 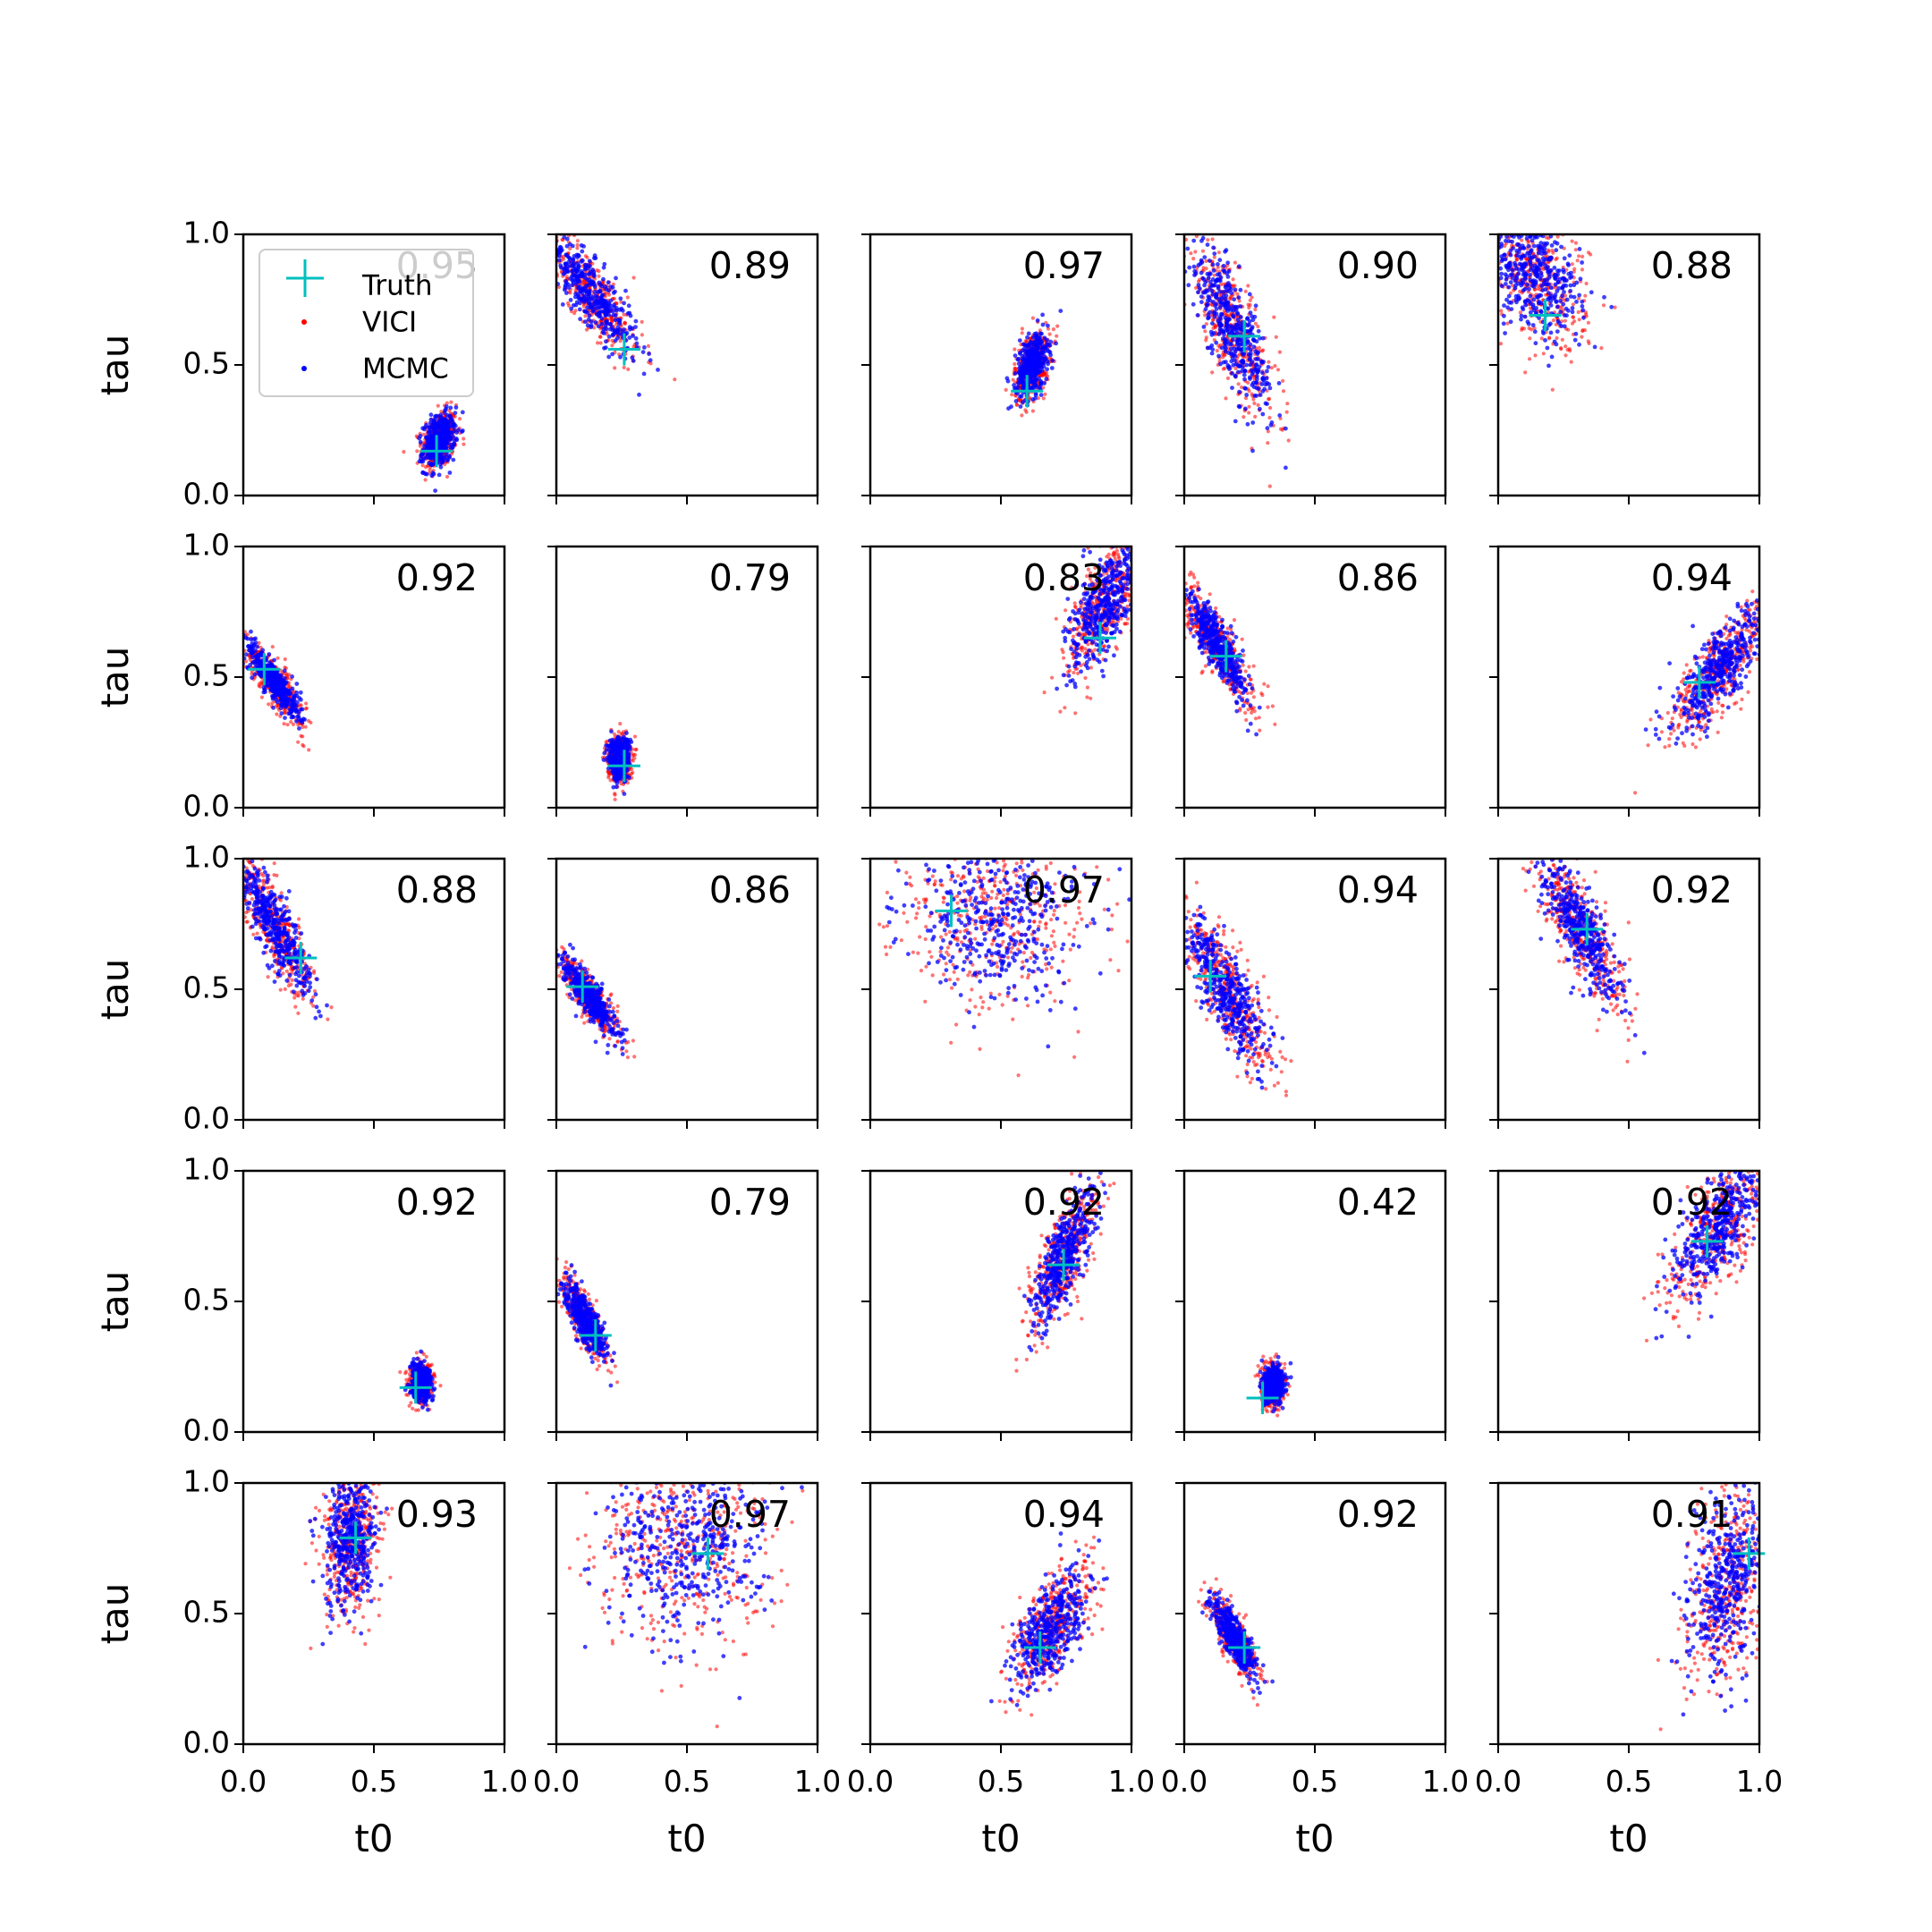 I want to click on y-tick-label: 0.0, so click(x=206, y=494).